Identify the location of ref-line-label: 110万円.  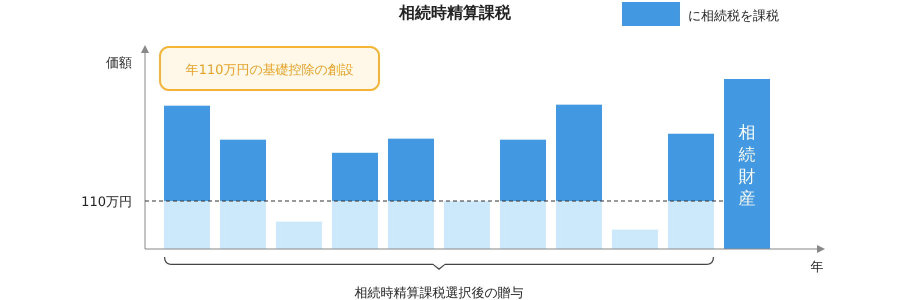
(106, 202).